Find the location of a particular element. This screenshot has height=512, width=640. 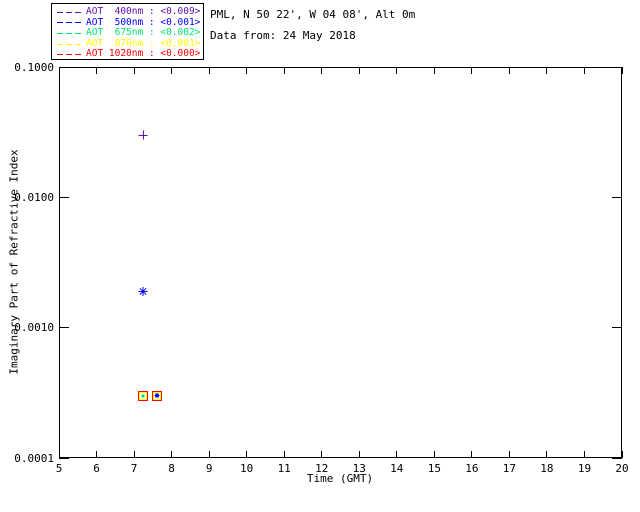

legend-entry: AOT 675nm : <0.002> is located at coordinates (130, 33).